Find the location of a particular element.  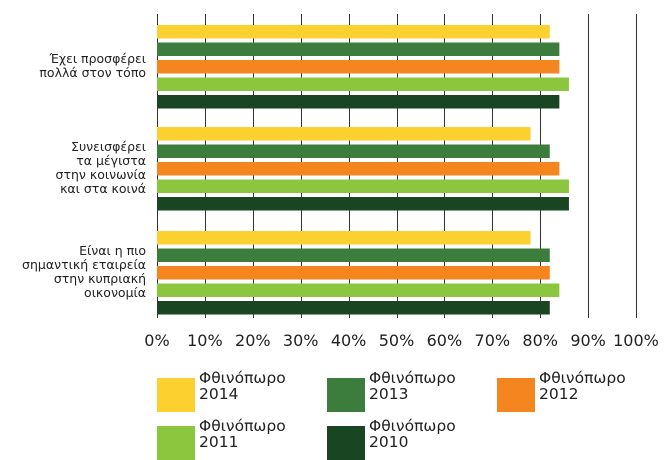

legend-label-2011-line2: 2011 is located at coordinates (219, 442).